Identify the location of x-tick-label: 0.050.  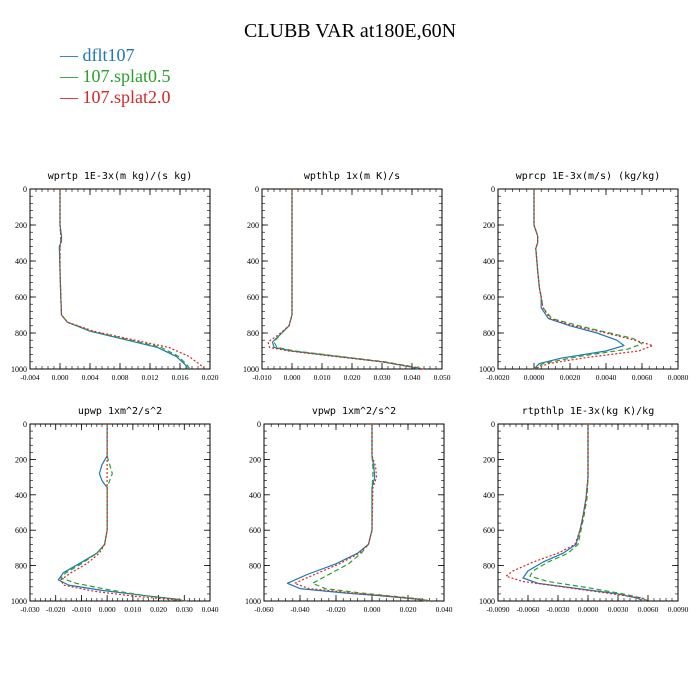
(442, 377).